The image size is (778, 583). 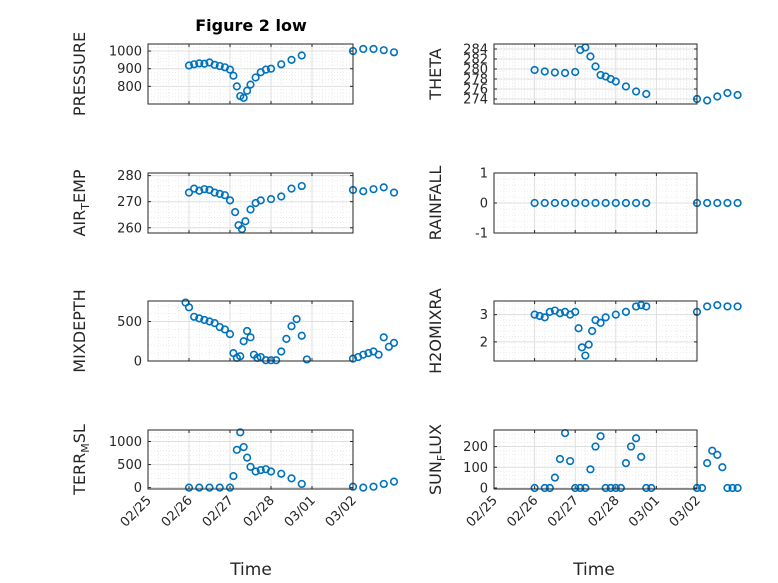 I want to click on y-axis-label: AIRTEMP, so click(x=81, y=202).